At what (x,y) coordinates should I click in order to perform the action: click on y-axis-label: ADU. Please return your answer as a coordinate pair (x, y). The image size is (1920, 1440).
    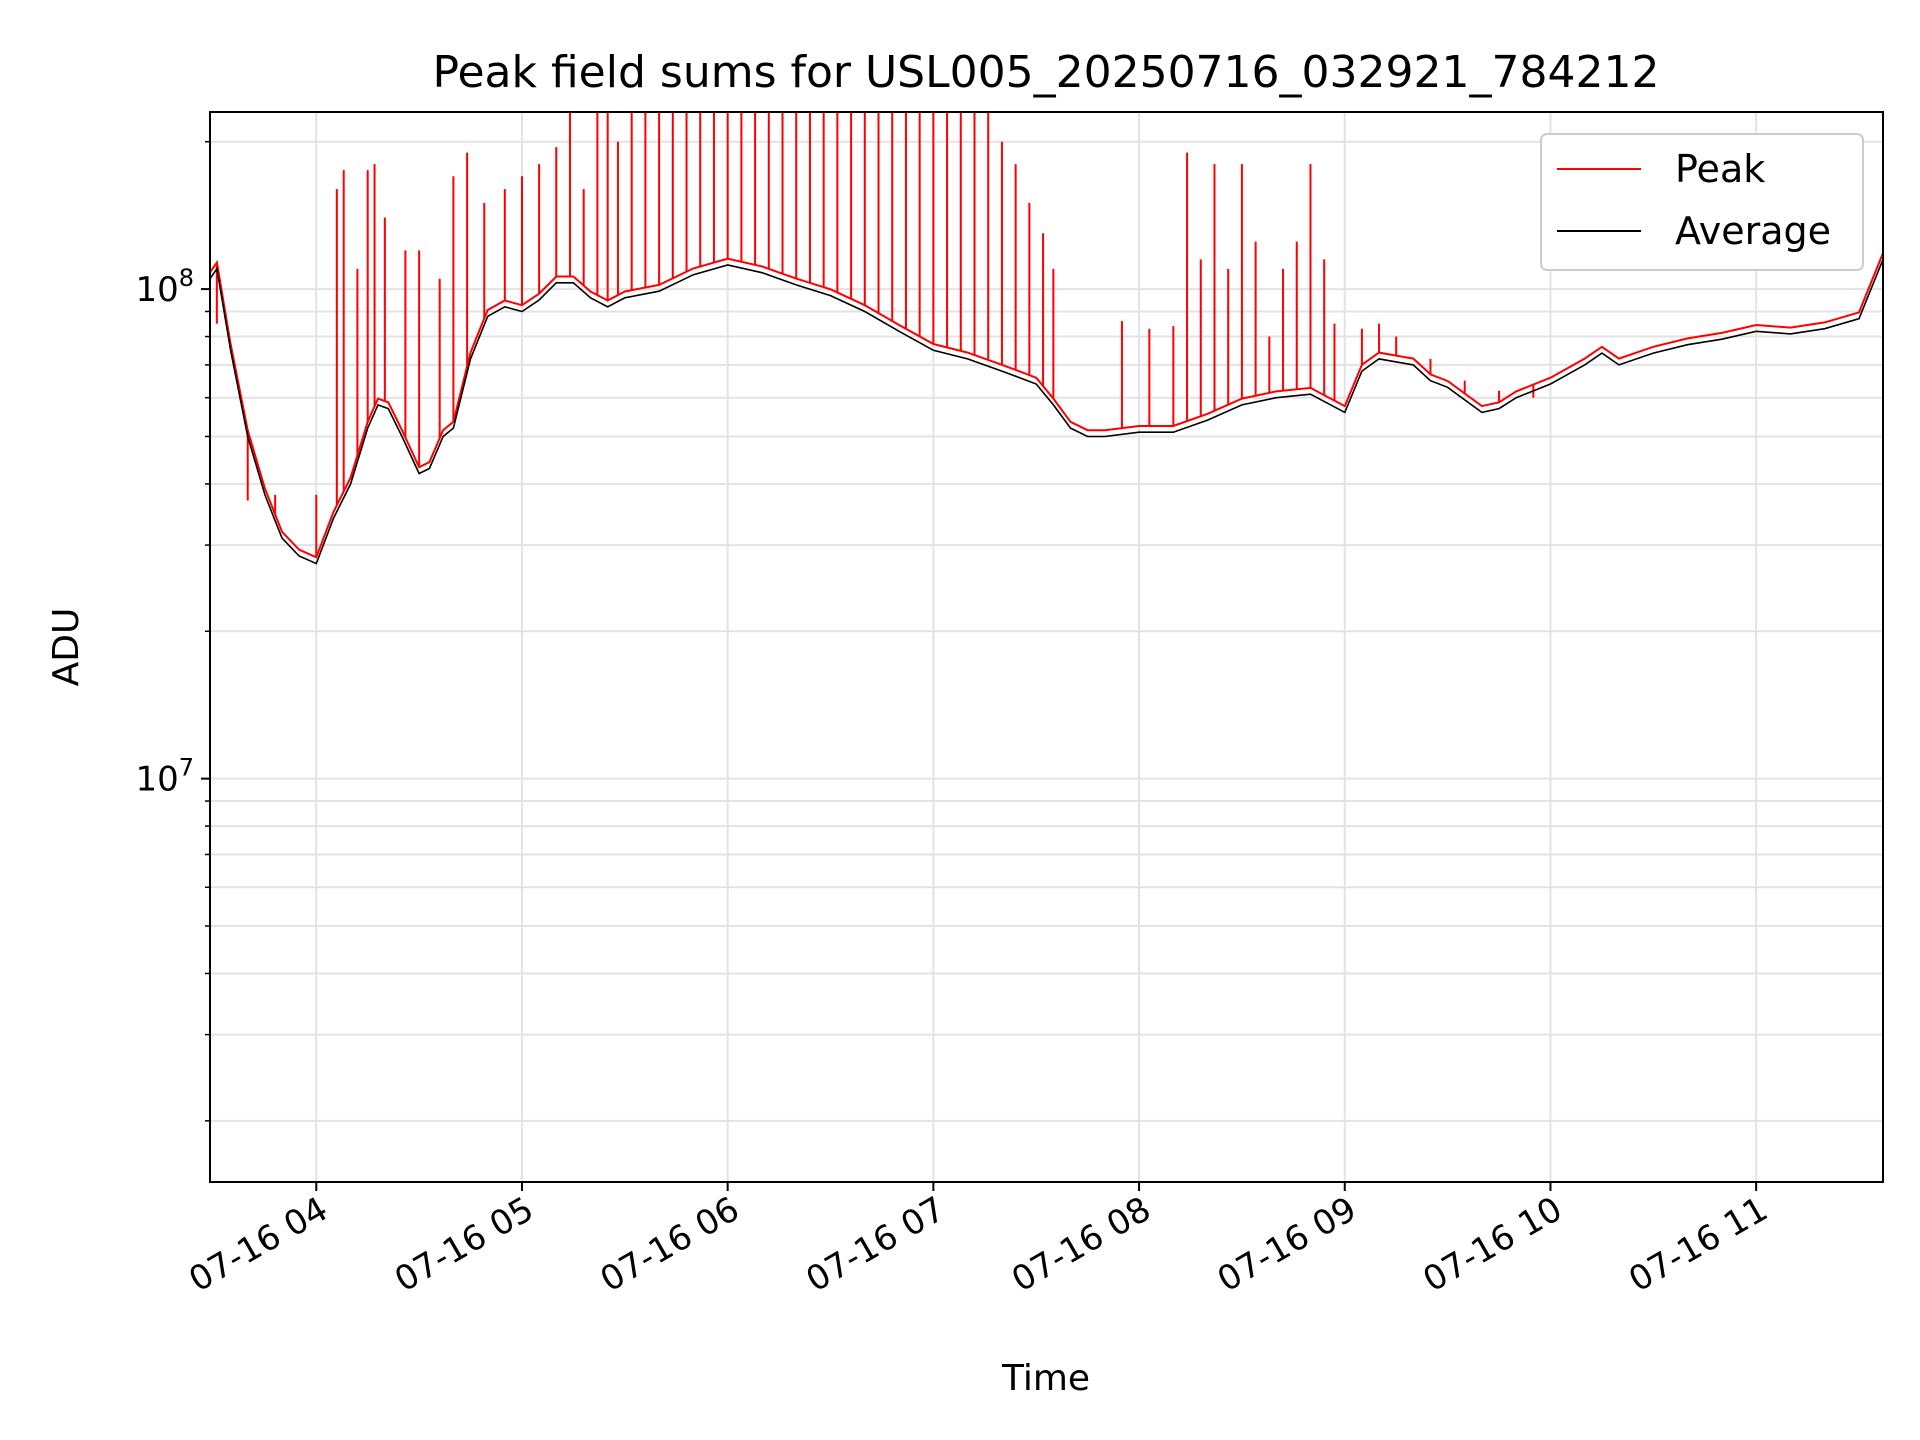
    Looking at the image, I should click on (66, 647).